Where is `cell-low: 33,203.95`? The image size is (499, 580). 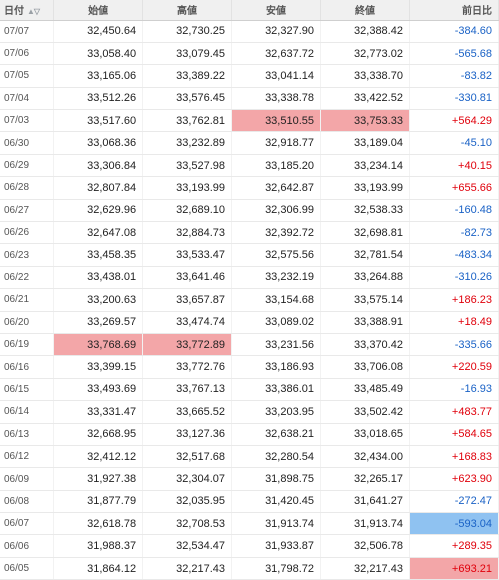 cell-low: 33,203.95 is located at coordinates (276, 412).